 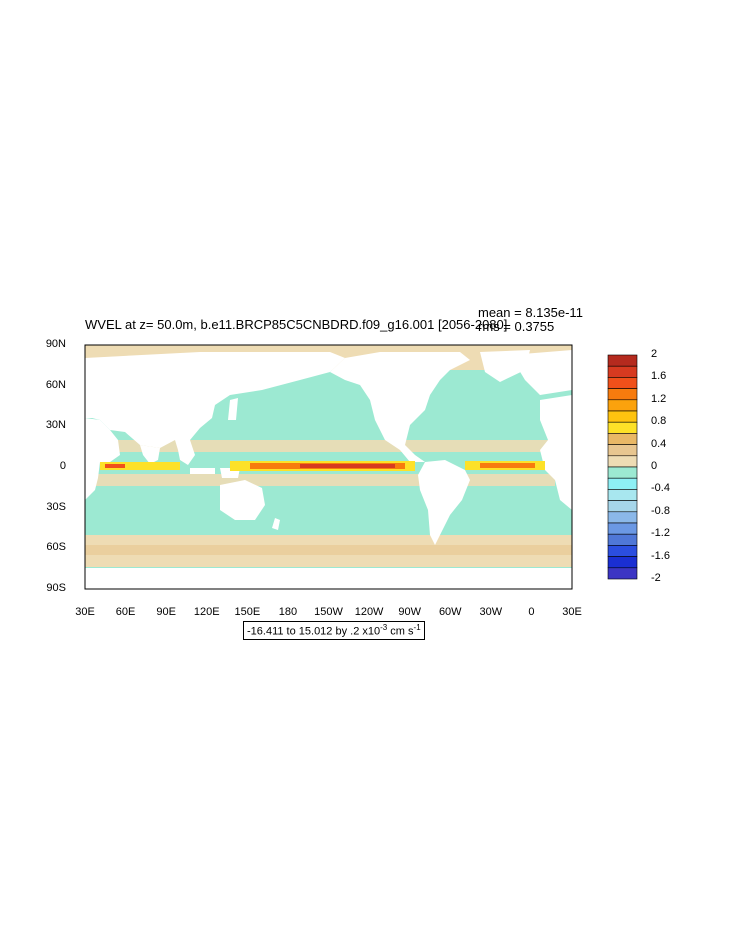 What do you see at coordinates (660, 488) in the screenshot?
I see `colorbar-tick-label: -0.4` at bounding box center [660, 488].